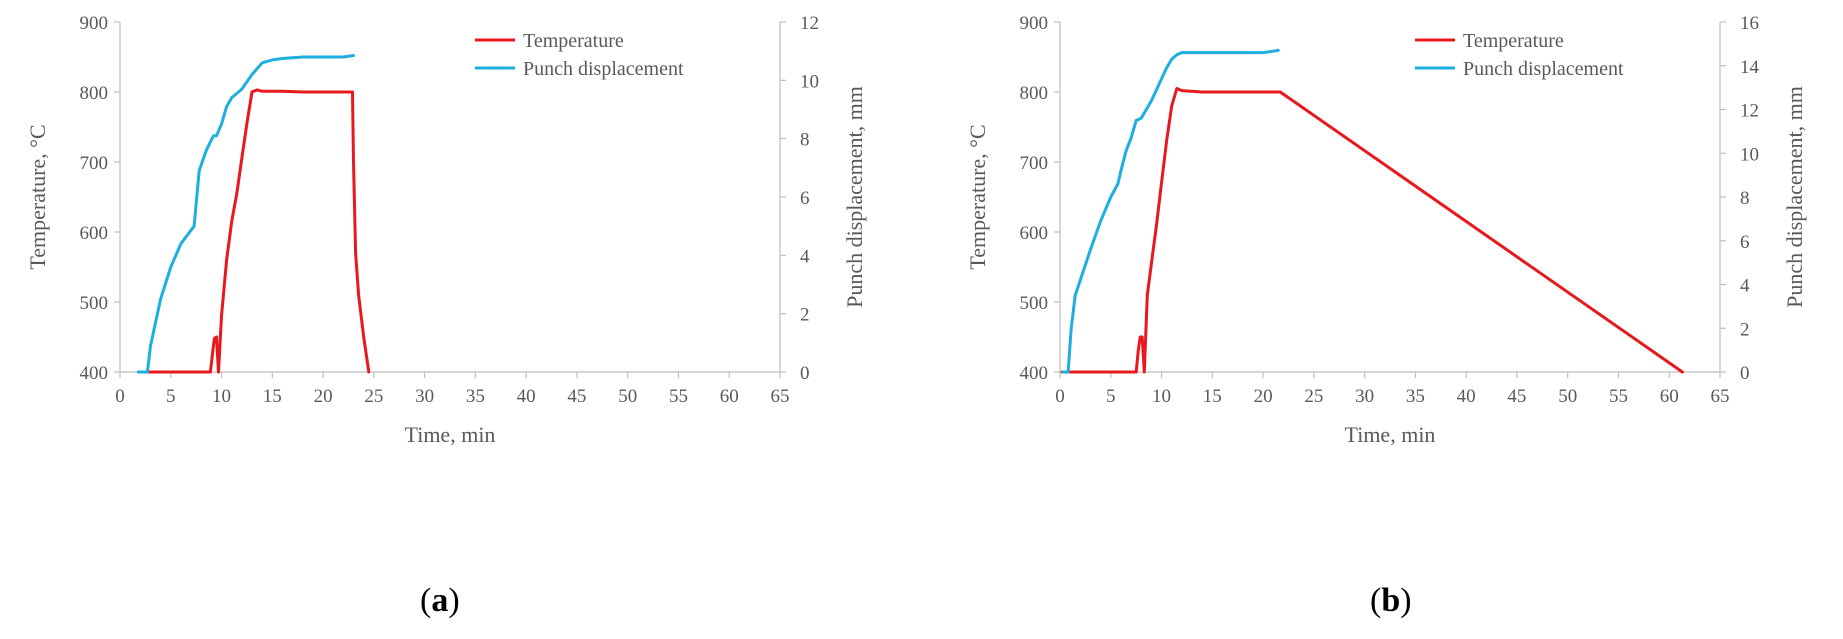  What do you see at coordinates (258, 231) in the screenshot?
I see `temperature-line` at bounding box center [258, 231].